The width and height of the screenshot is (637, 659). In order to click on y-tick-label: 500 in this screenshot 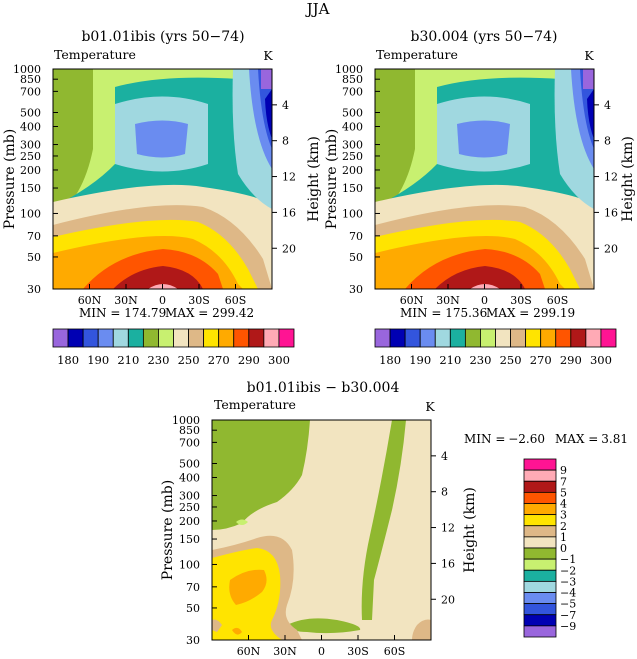, I will do `click(352, 112)`.